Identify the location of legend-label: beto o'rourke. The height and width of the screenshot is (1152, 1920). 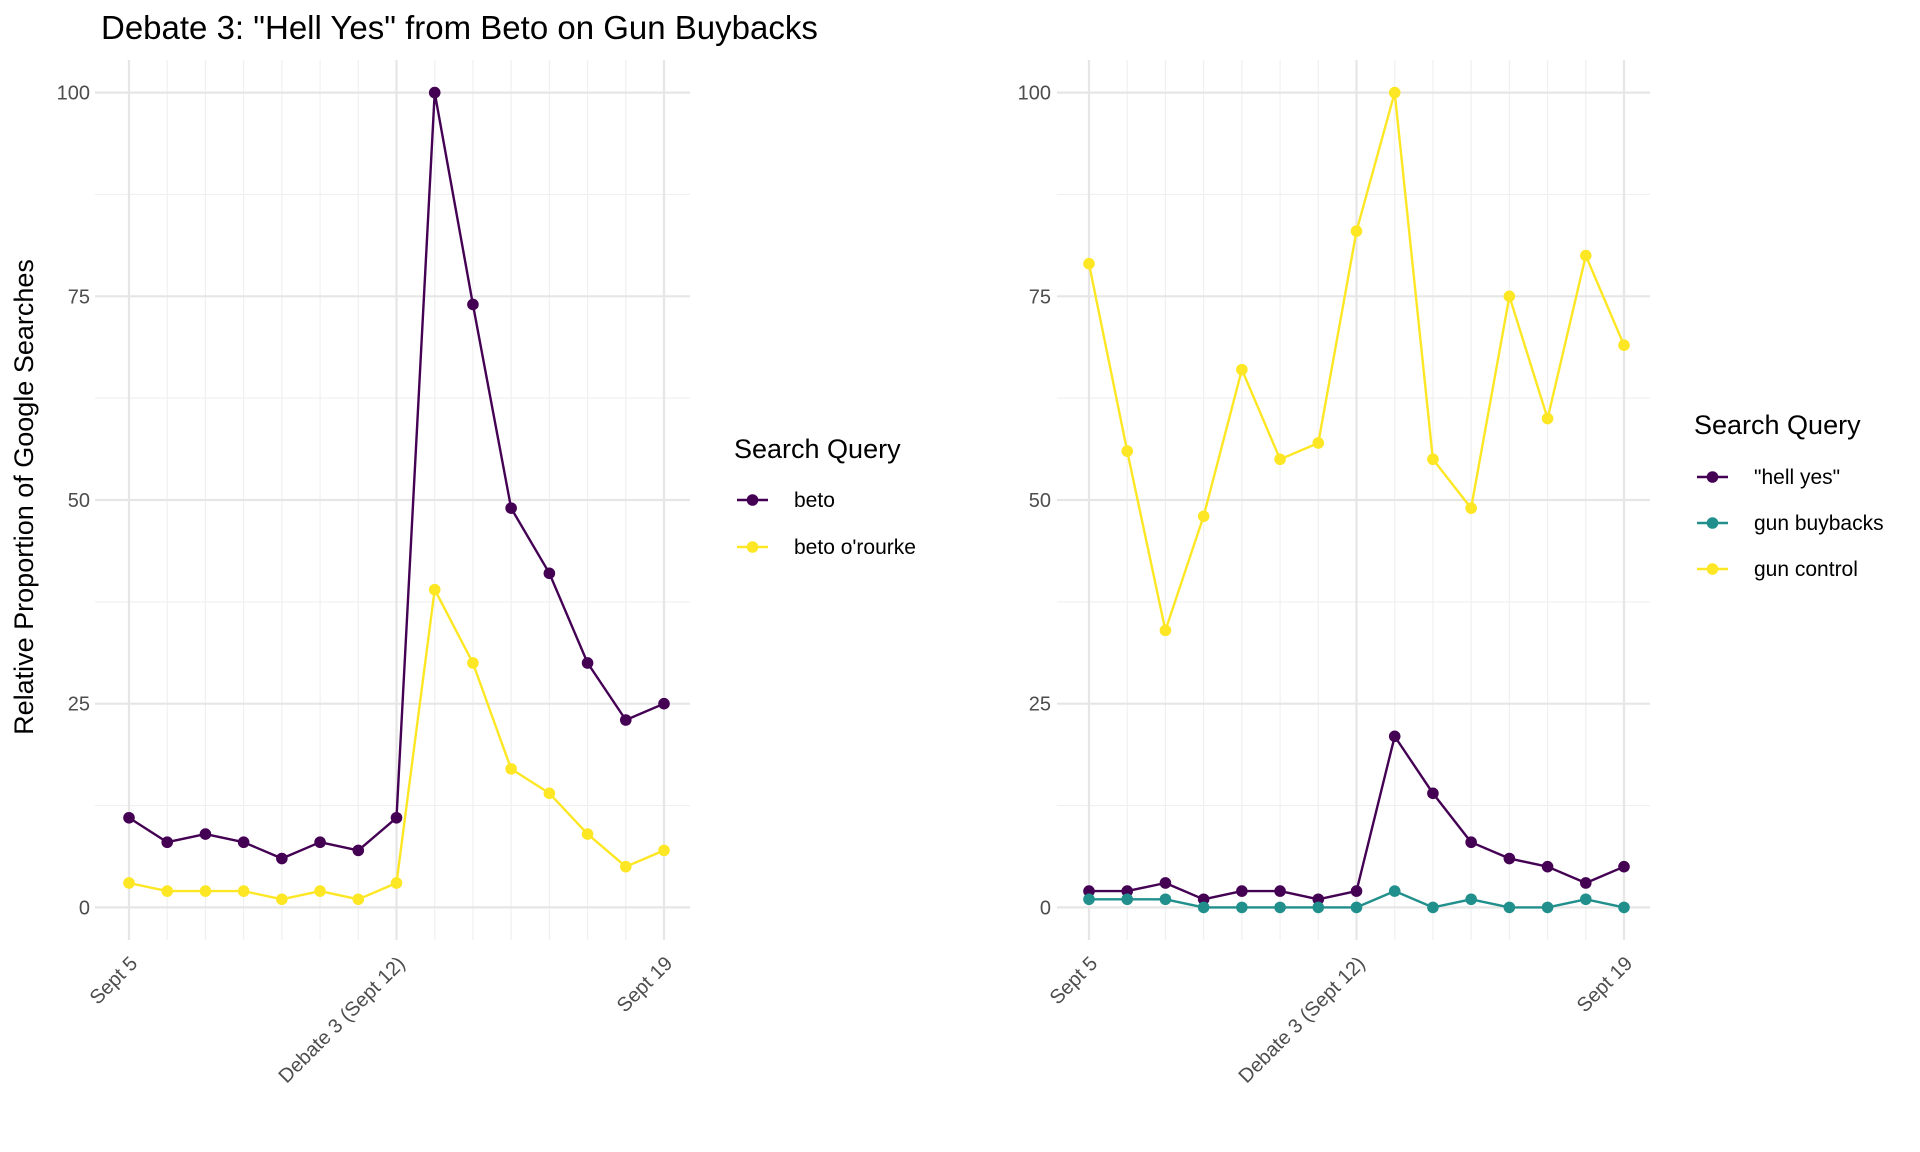
(855, 547).